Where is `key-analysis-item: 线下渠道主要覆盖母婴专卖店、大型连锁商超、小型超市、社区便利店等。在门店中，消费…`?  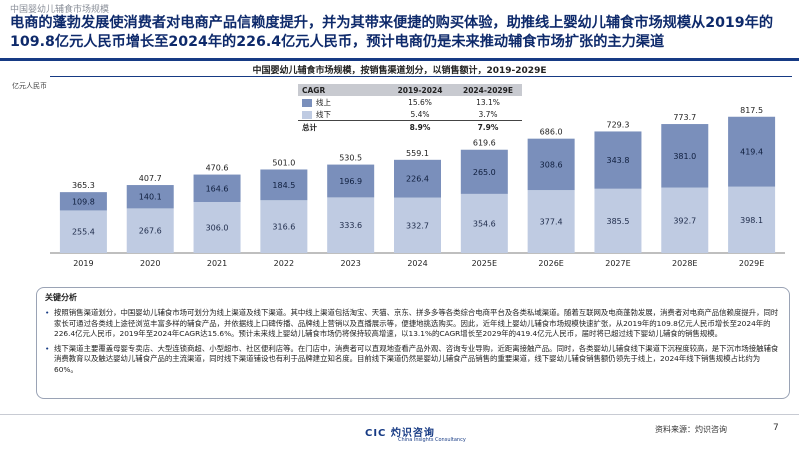 key-analysis-item: 线下渠道主要覆盖母婴专卖店、大型连锁商超、小型超市、社区便利店等。在门店中，消费… is located at coordinates (414, 360).